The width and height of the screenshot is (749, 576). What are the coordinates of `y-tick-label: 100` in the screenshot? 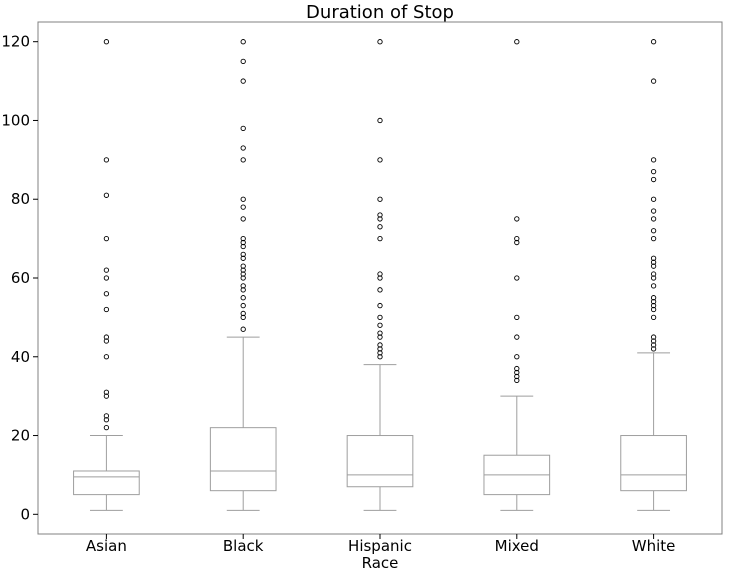 It's located at (15, 120).